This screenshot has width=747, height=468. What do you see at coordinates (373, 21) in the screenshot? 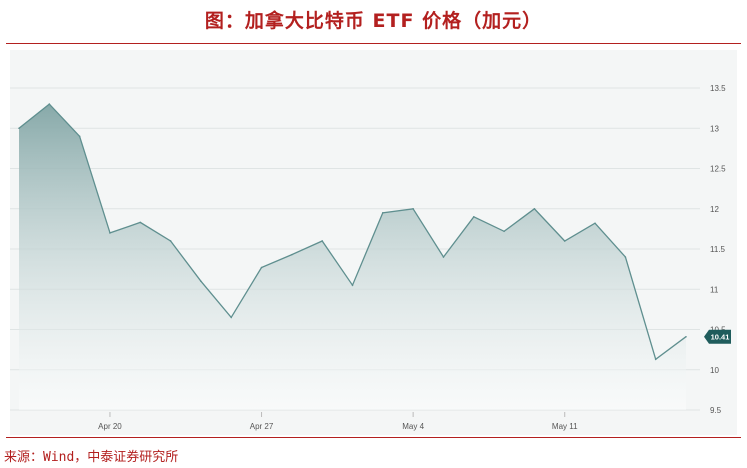
I see `chart-title: 图：加拿大比特币 ETF 价格（加元）` at bounding box center [373, 21].